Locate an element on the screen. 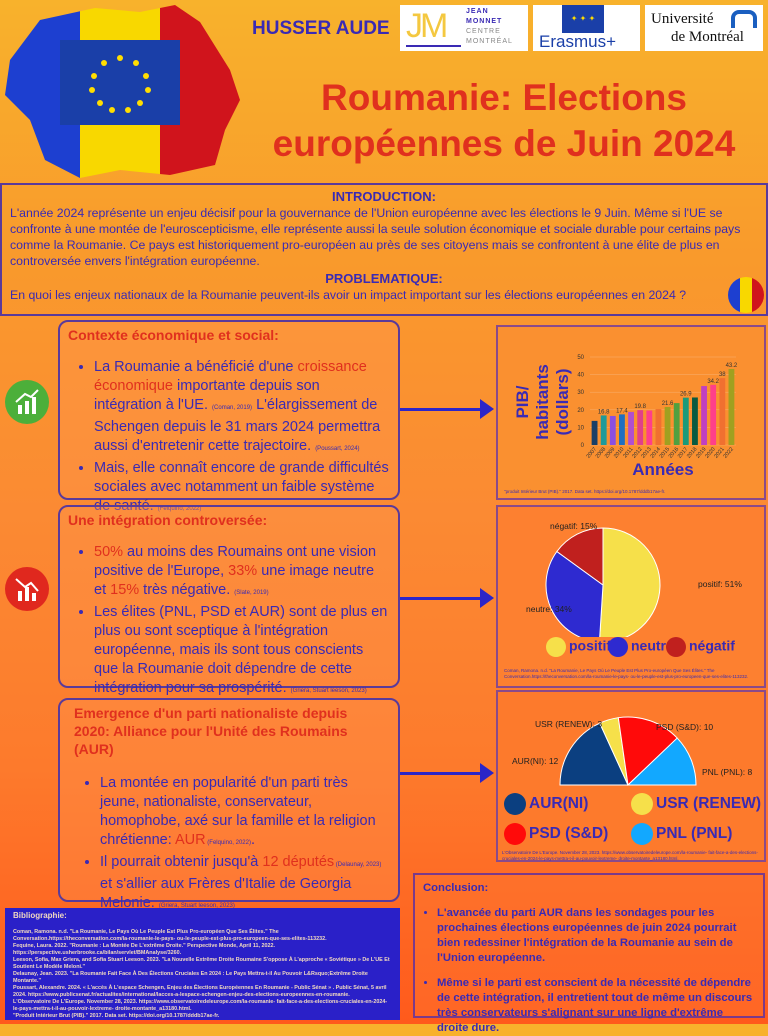 This screenshot has width=768, height=1036. chart-decline-icon is located at coordinates (27, 589).